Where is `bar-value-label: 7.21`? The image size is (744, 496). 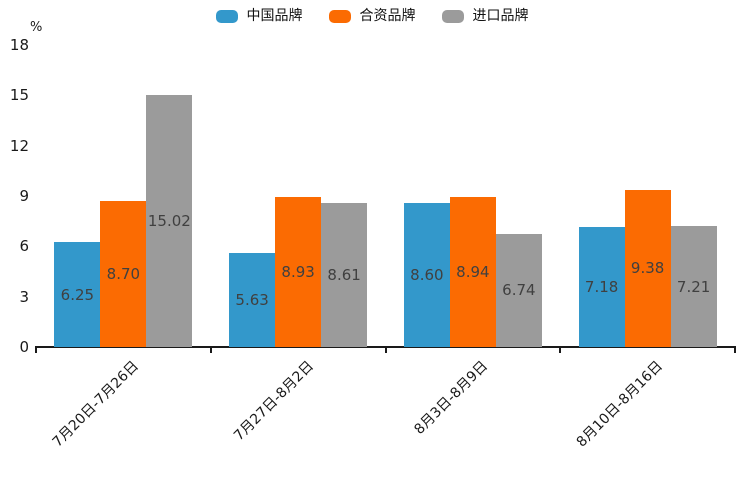 bar-value-label: 7.21 is located at coordinates (693, 286).